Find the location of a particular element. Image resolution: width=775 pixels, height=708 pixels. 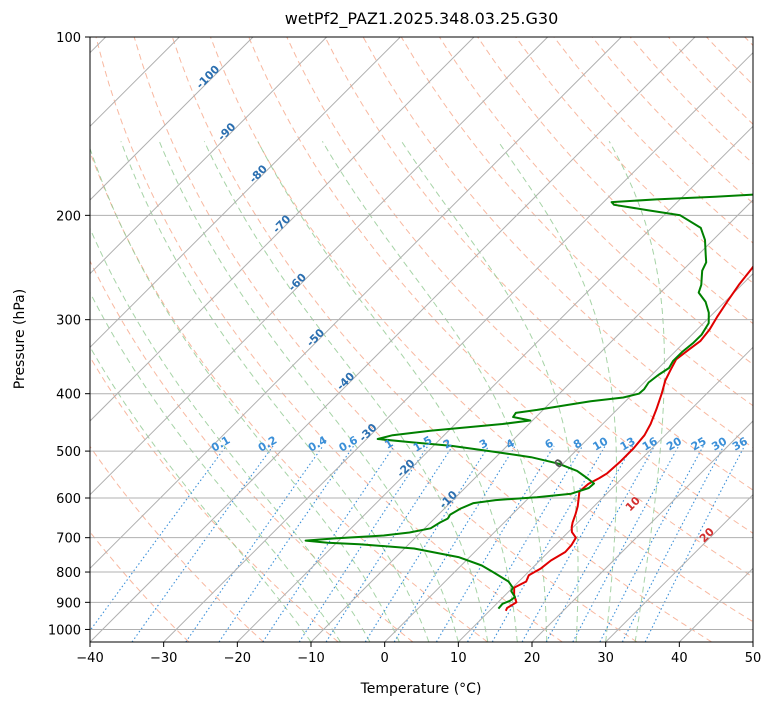

y-tick-label: 1000 is located at coordinates (64, 630).